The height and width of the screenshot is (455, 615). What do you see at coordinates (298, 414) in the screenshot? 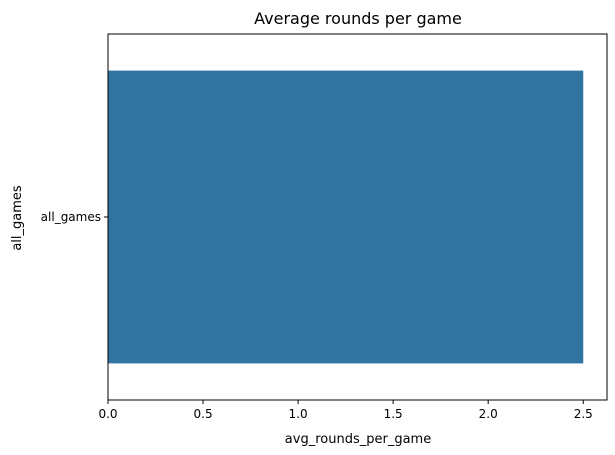
I see `x-tick-label: 1.0` at bounding box center [298, 414].